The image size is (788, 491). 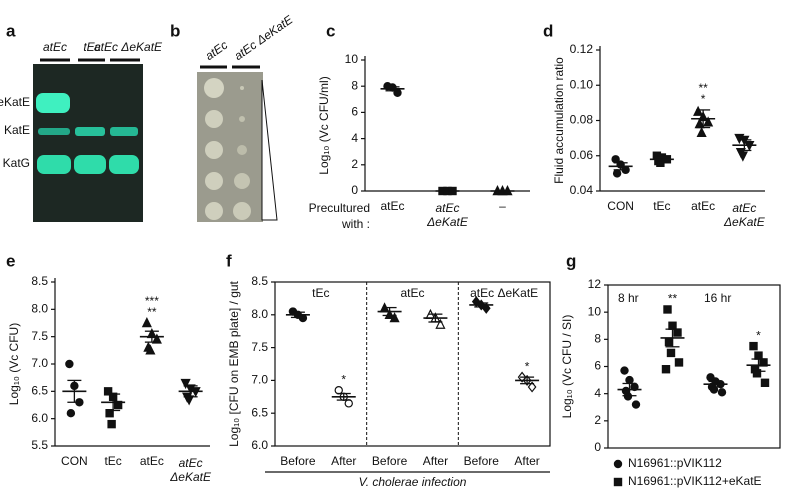 I want to click on y-tick-label: 7.5, so click(x=39, y=336).